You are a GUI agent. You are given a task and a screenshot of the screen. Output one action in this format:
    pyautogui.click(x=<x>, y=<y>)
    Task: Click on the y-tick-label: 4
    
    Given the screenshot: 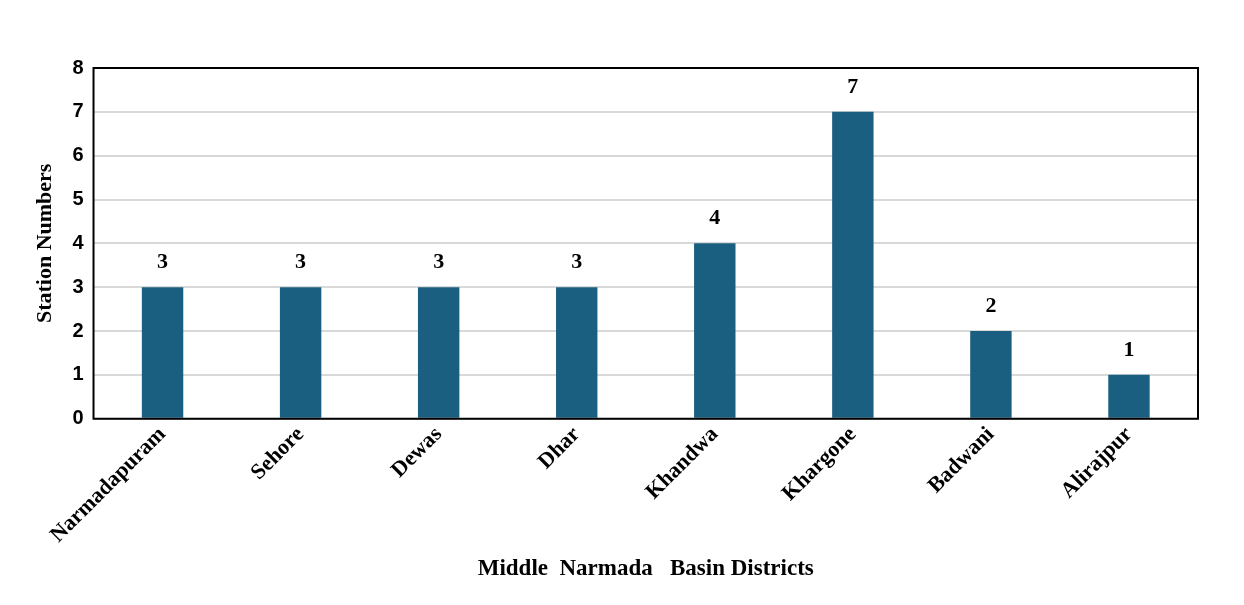 What is the action you would take?
    pyautogui.click(x=78, y=241)
    